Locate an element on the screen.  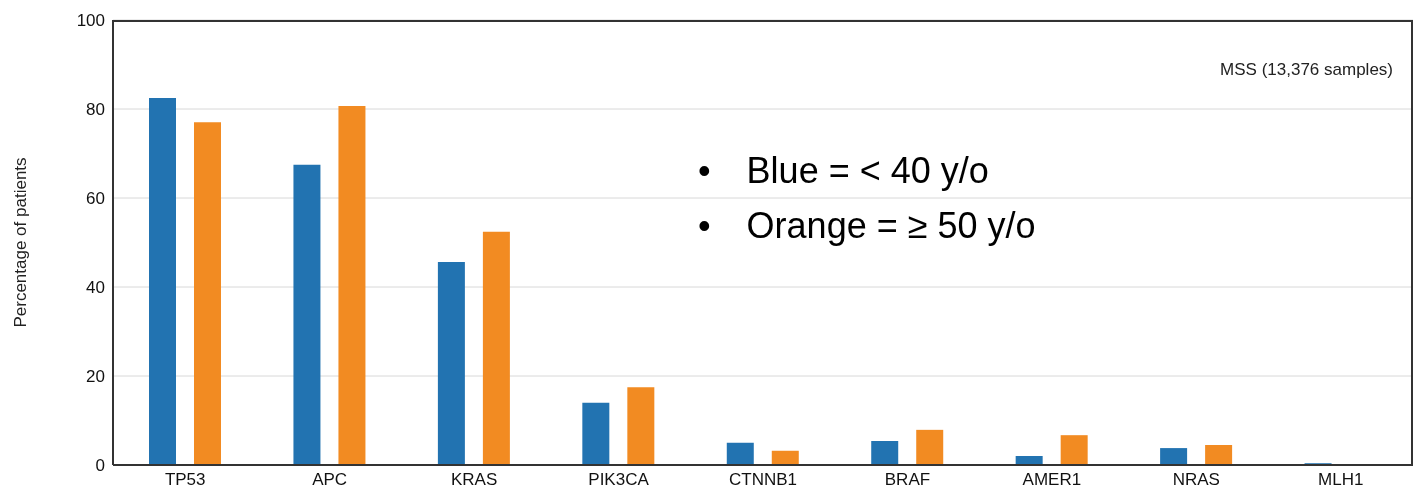
y-tick-label: 20 is located at coordinates (95, 377).